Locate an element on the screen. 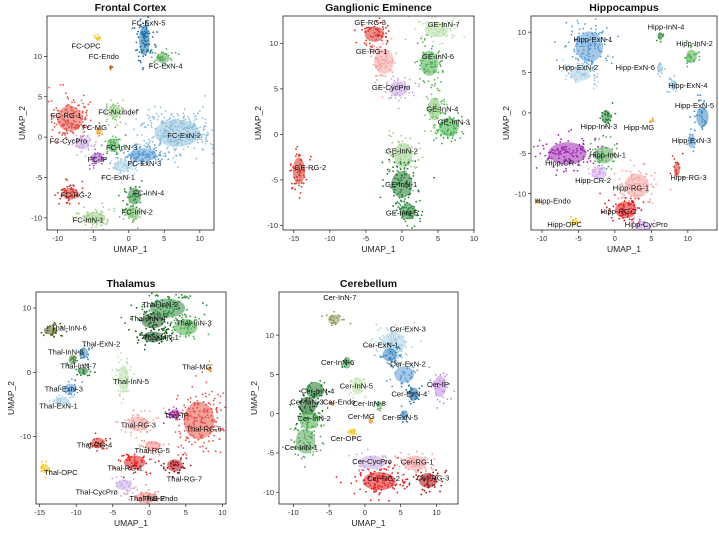 The height and width of the screenshot is (534, 719). y-tick-label: 10 is located at coordinates (274, 43).